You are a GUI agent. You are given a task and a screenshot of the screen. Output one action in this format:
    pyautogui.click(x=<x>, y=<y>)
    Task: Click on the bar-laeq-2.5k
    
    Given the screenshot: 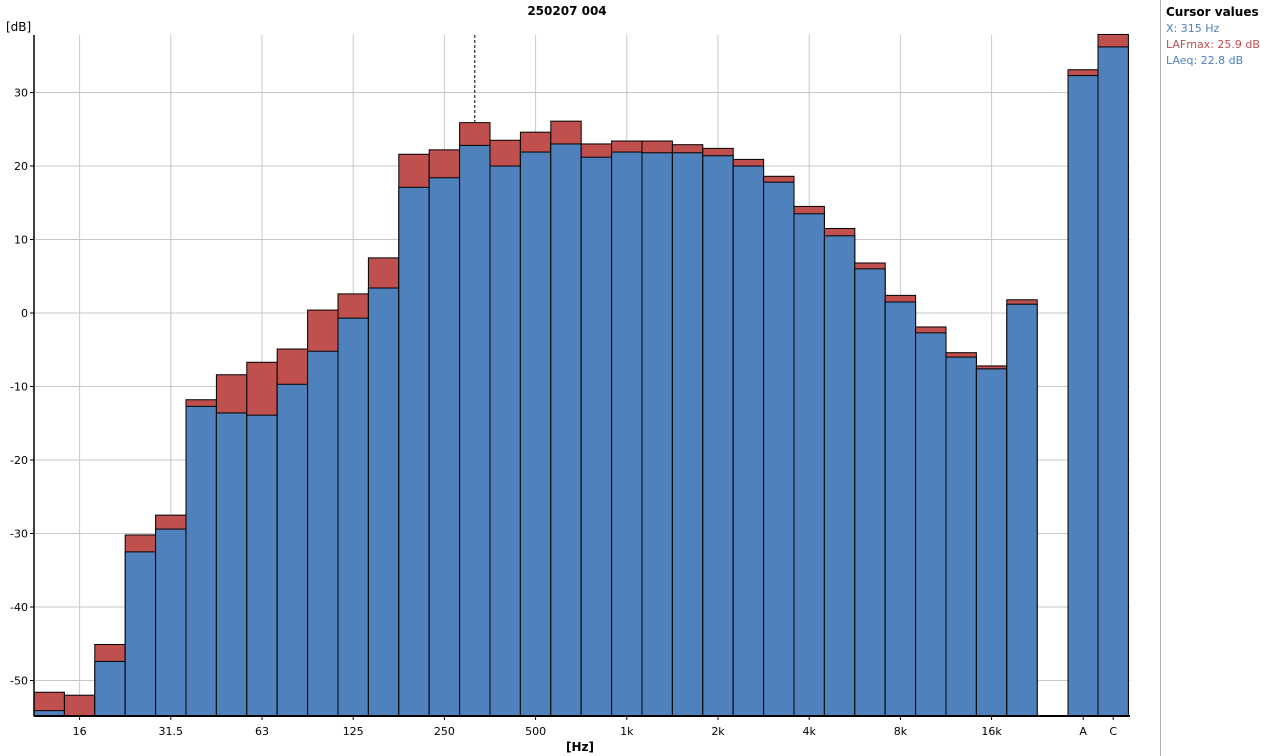 What is the action you would take?
    pyautogui.click(x=748, y=441)
    